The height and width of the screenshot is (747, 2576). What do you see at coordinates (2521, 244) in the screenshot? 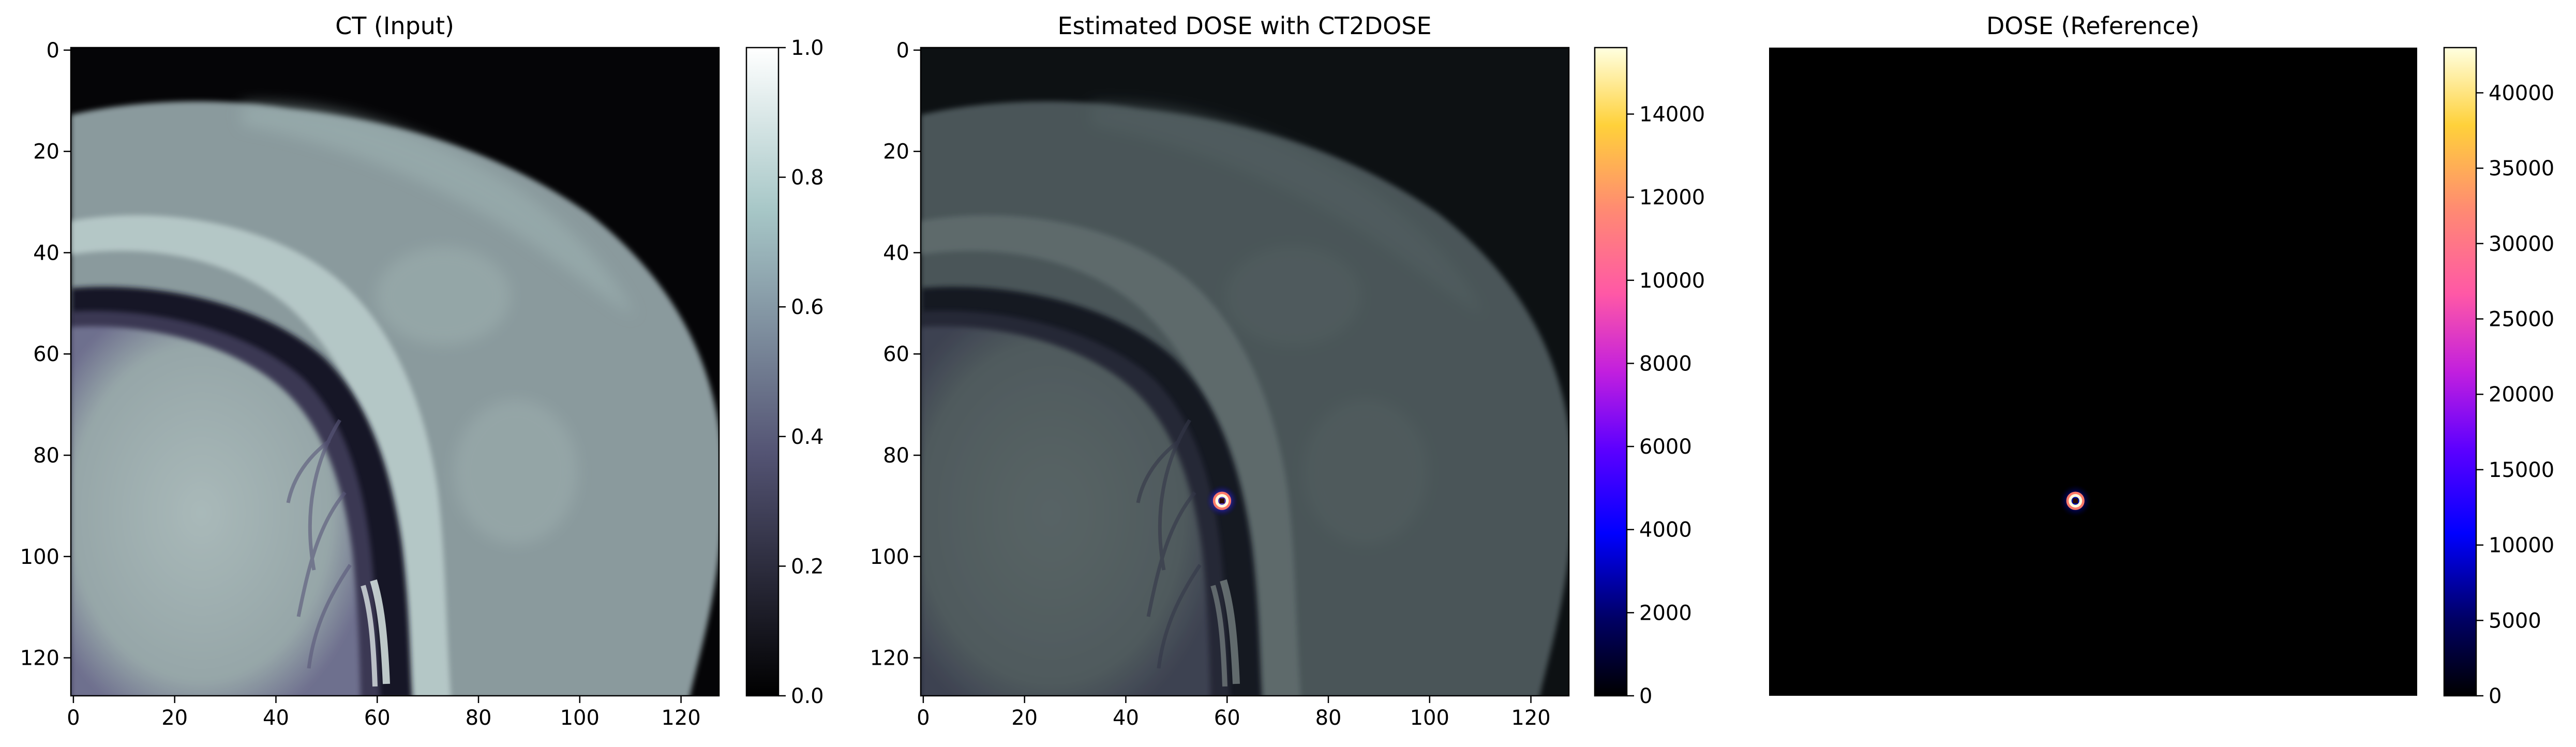
I see `colorbar-tick-label: 30000` at bounding box center [2521, 244].